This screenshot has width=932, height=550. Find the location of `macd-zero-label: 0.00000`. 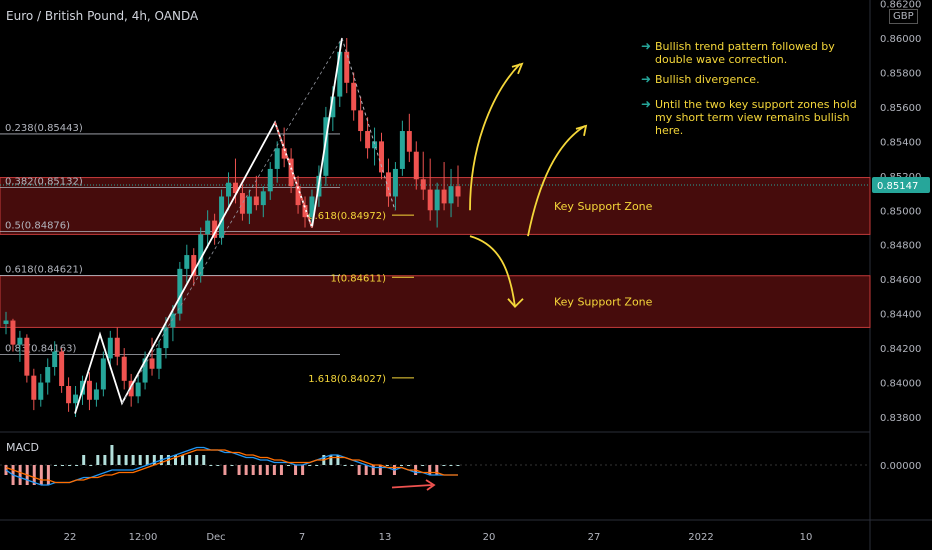

macd-zero-label: 0.00000 is located at coordinates (900, 466).